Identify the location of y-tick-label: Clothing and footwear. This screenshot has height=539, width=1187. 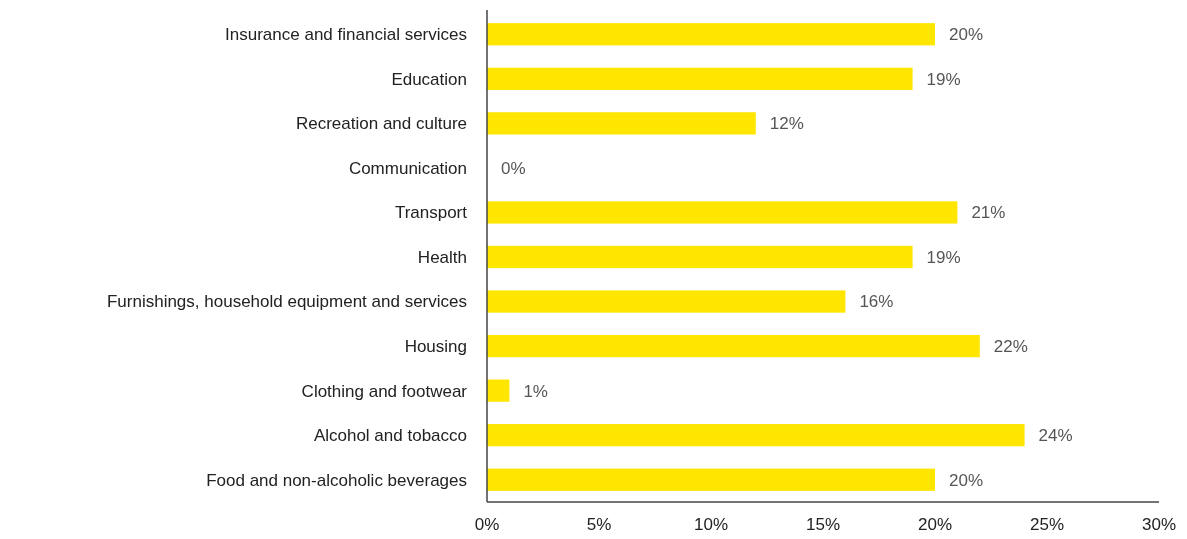
(384, 391).